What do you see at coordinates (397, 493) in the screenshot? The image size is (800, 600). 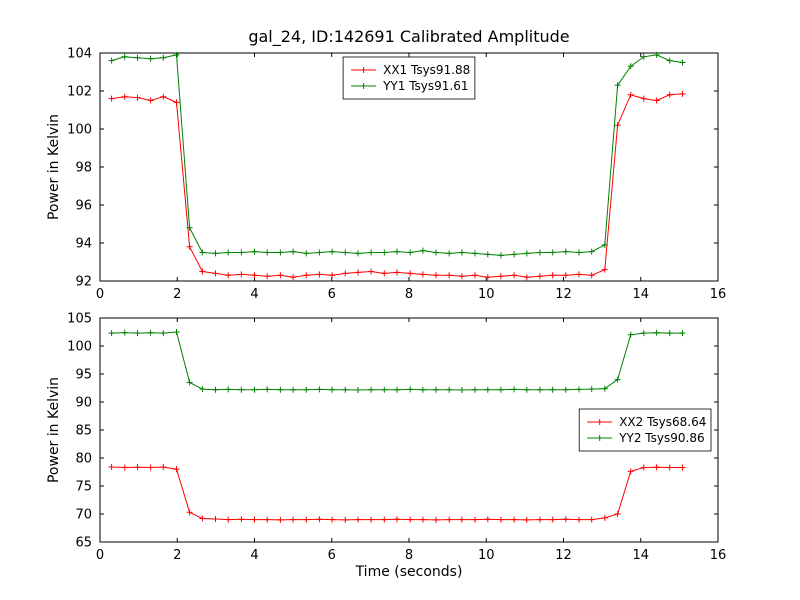 I see `series-markers-xx2` at bounding box center [397, 493].